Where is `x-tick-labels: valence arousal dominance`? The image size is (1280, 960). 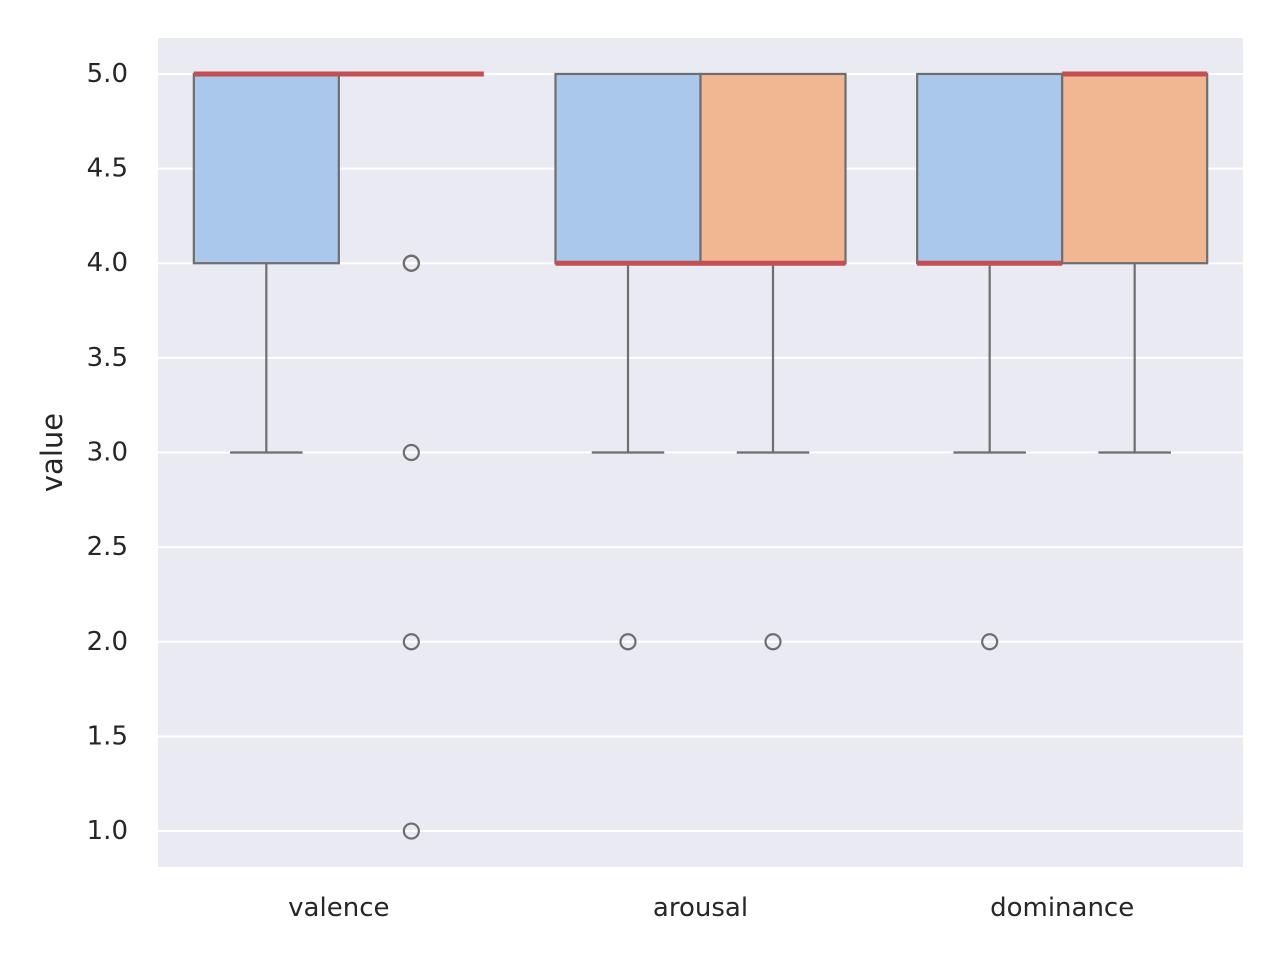 x-tick-labels: valence arousal dominance is located at coordinates (711, 908).